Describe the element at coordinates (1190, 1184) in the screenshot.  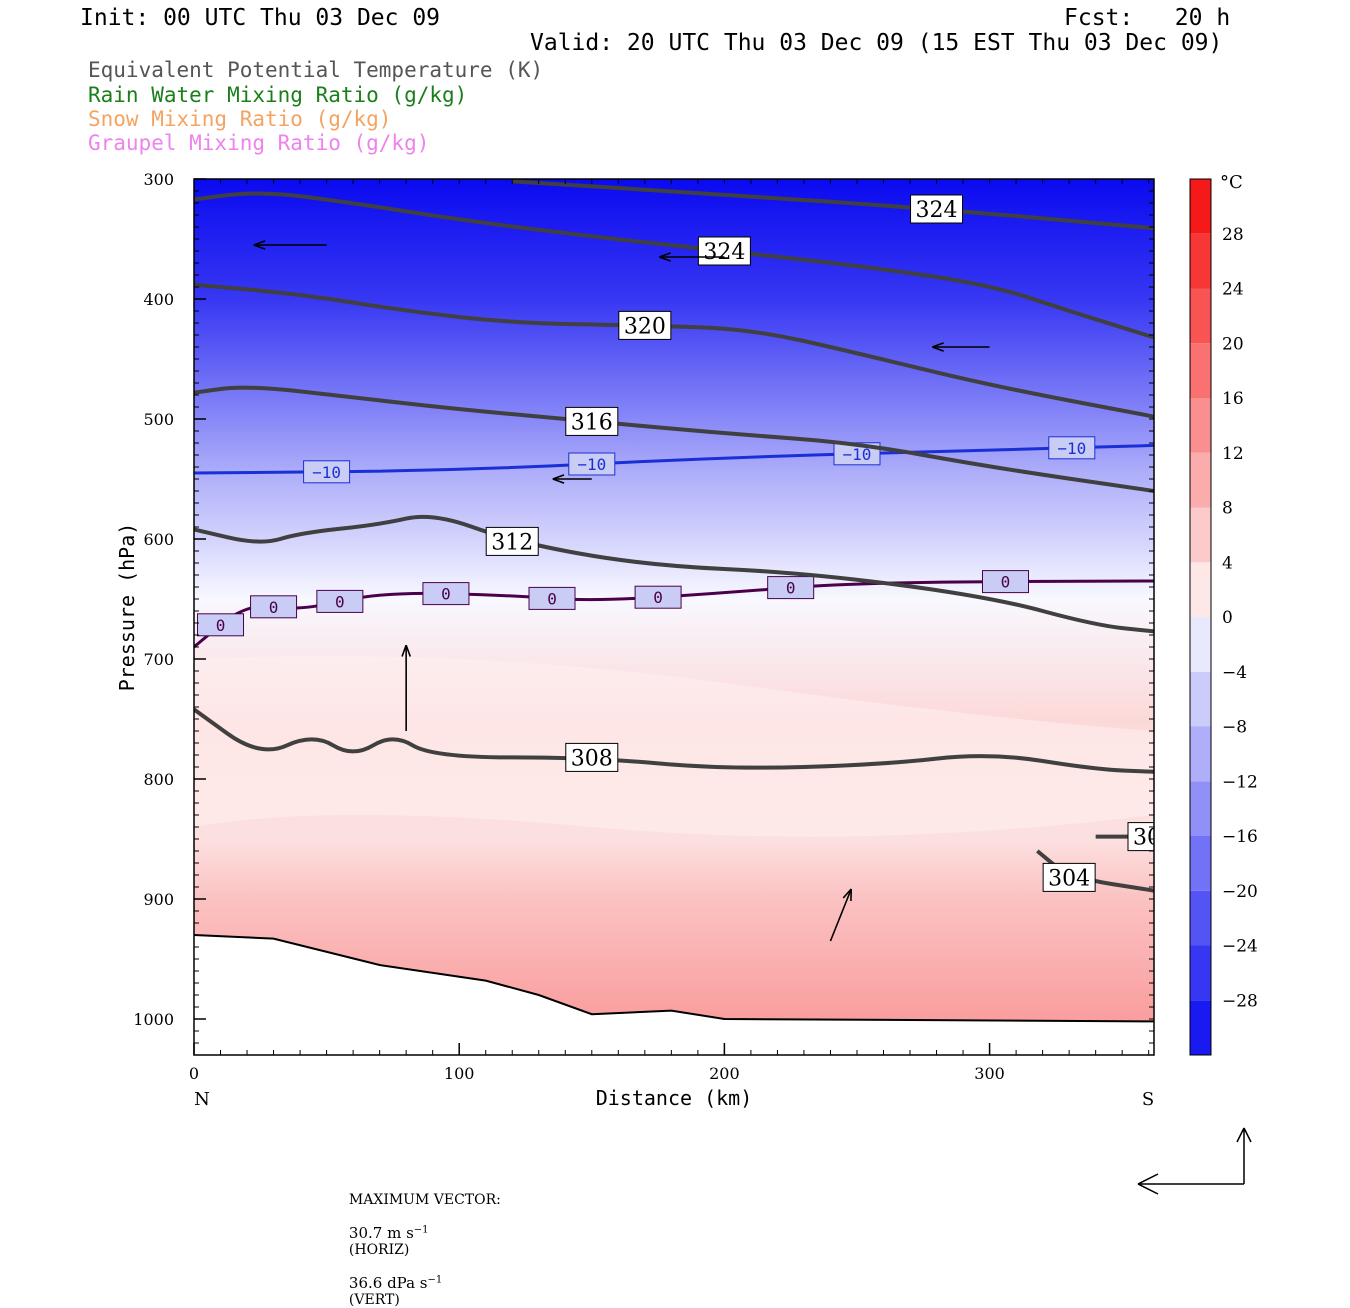
I see `reference-horiz-arrow` at that location.